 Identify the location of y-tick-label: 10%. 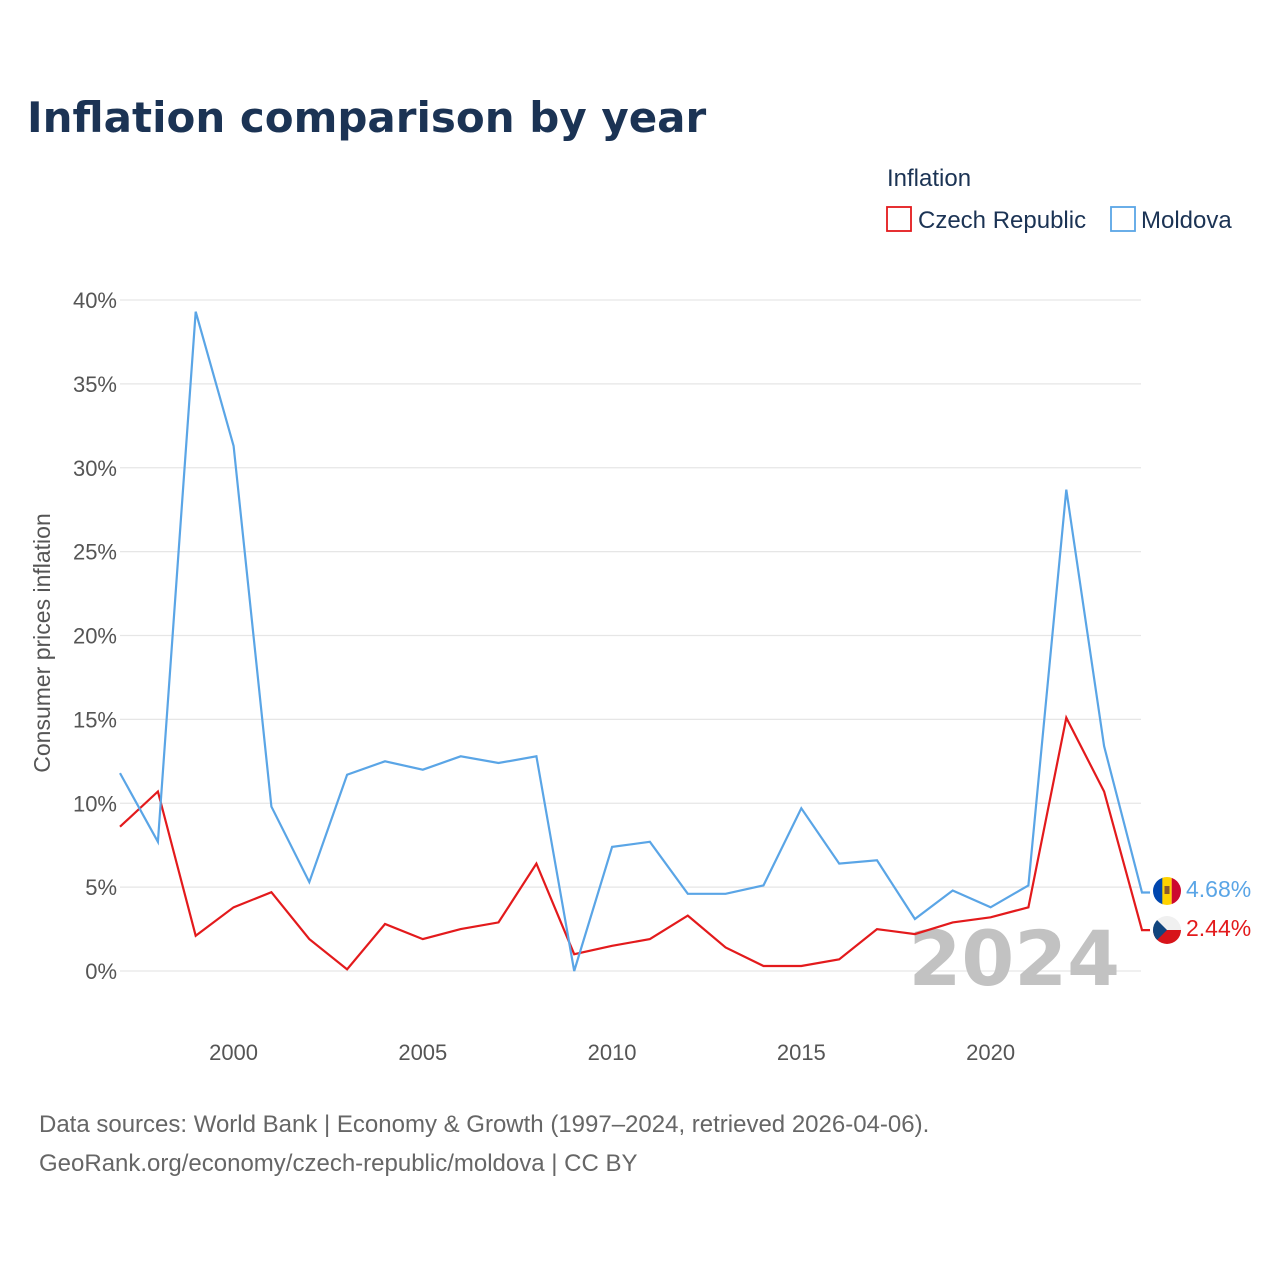
(95, 803).